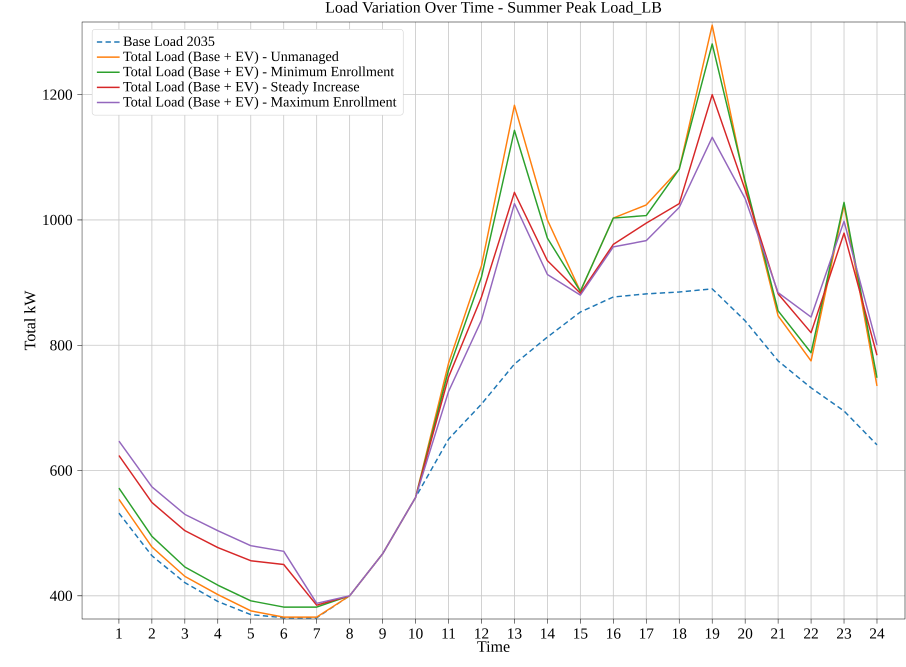  What do you see at coordinates (151, 633) in the screenshot?
I see `x-tick-label: 2` at bounding box center [151, 633].